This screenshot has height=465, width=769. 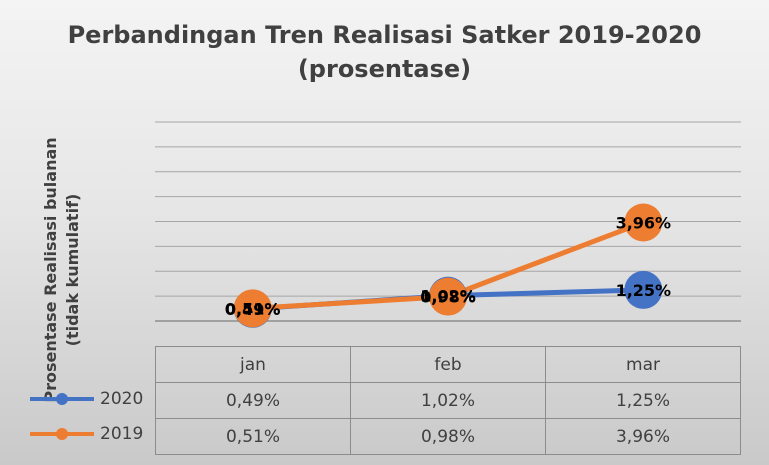 What do you see at coordinates (384, 69) in the screenshot?
I see `chart-title-line-2: (prosentase)` at bounding box center [384, 69].